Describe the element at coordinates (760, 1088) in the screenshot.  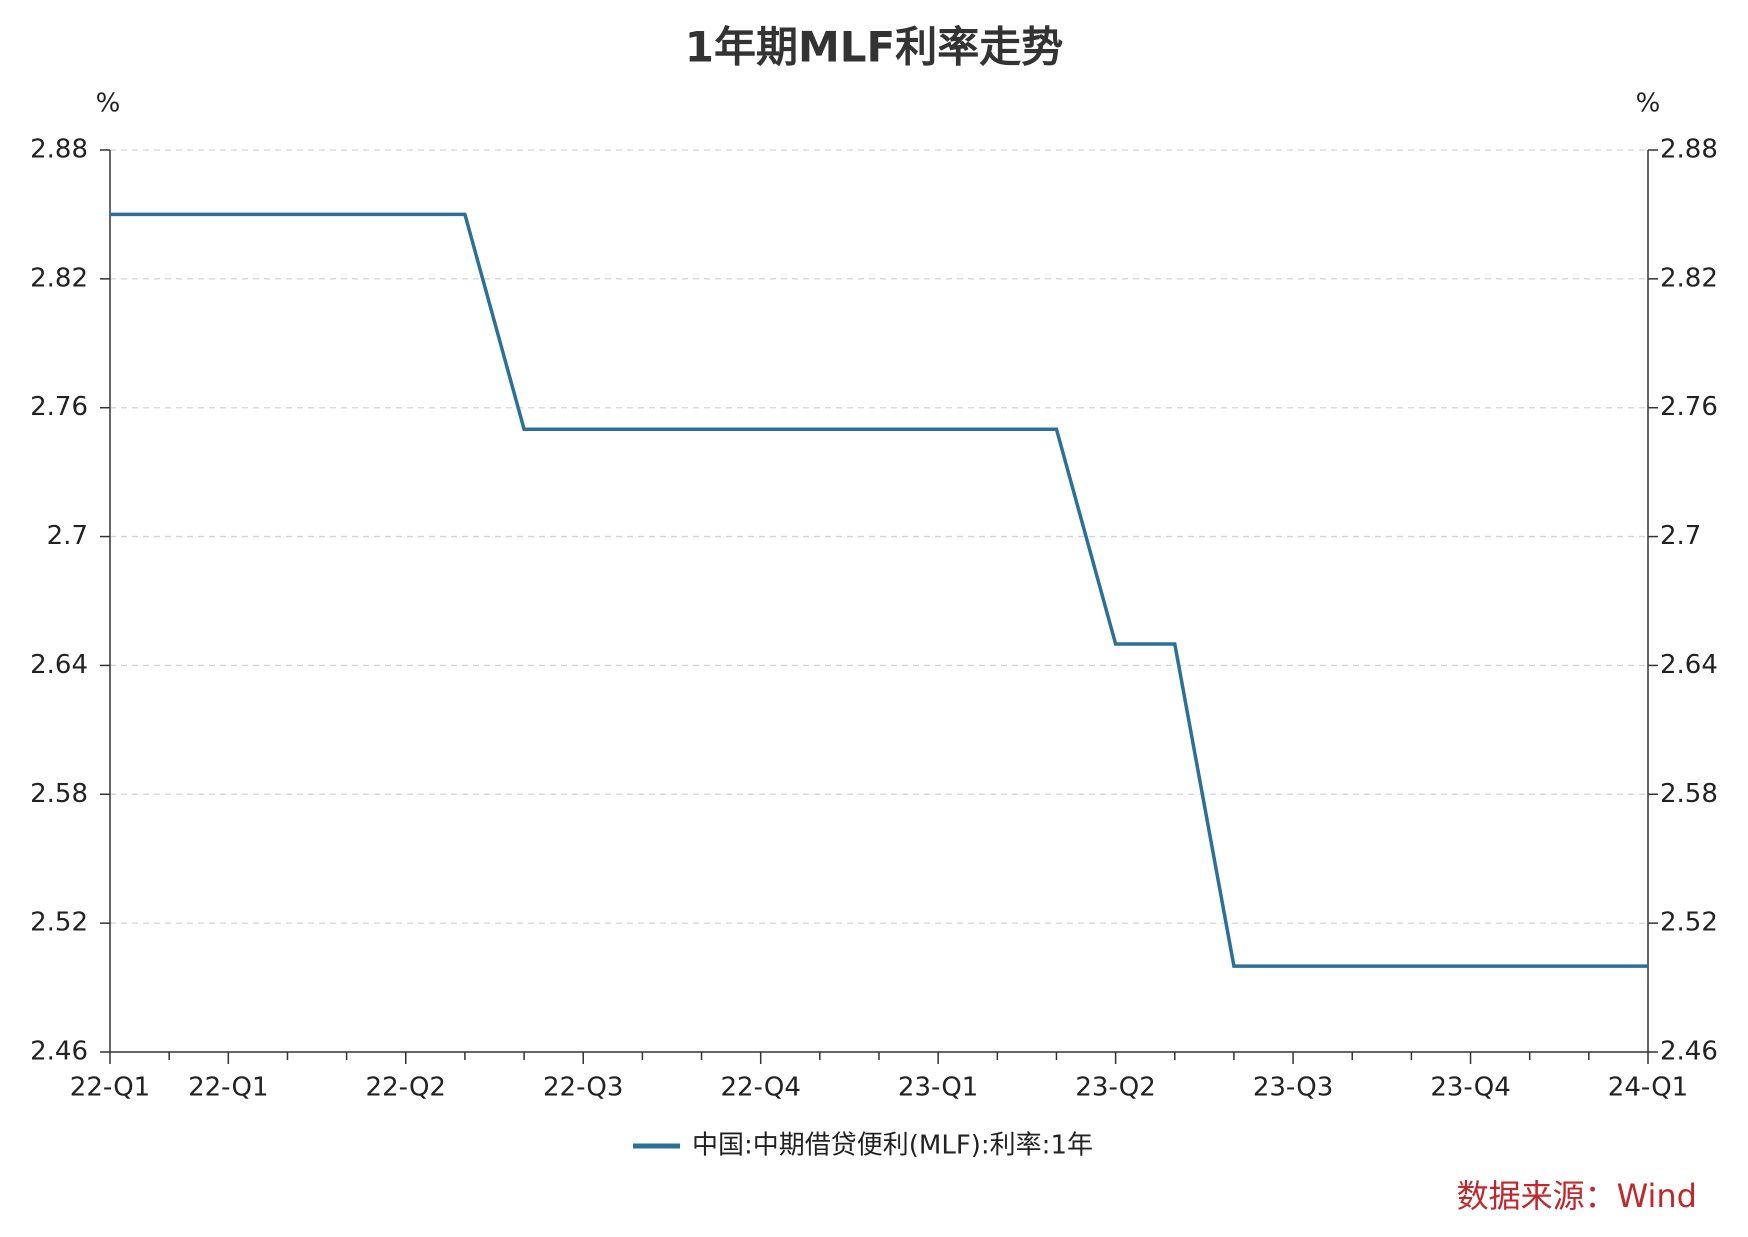
I see `x-tick-label: 22-Q4` at that location.